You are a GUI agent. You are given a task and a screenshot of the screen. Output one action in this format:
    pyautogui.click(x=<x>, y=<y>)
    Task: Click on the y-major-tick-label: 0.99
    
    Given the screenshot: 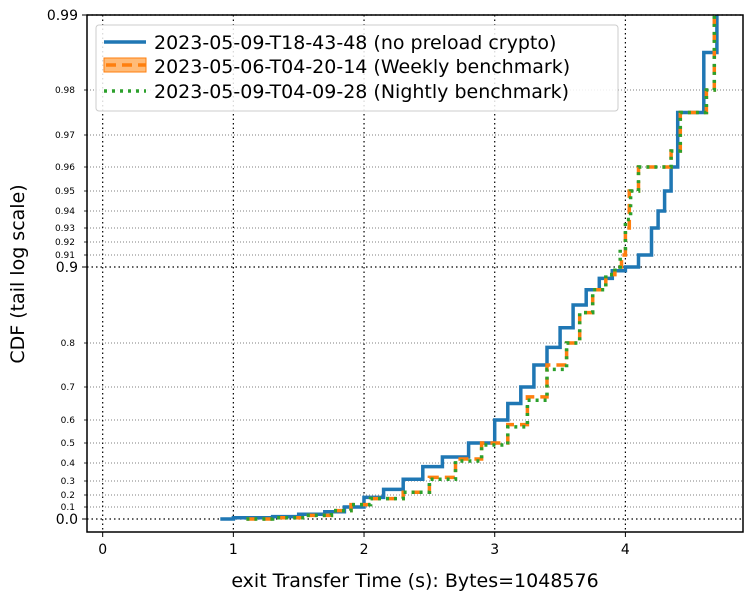 What is the action you would take?
    pyautogui.click(x=62, y=16)
    